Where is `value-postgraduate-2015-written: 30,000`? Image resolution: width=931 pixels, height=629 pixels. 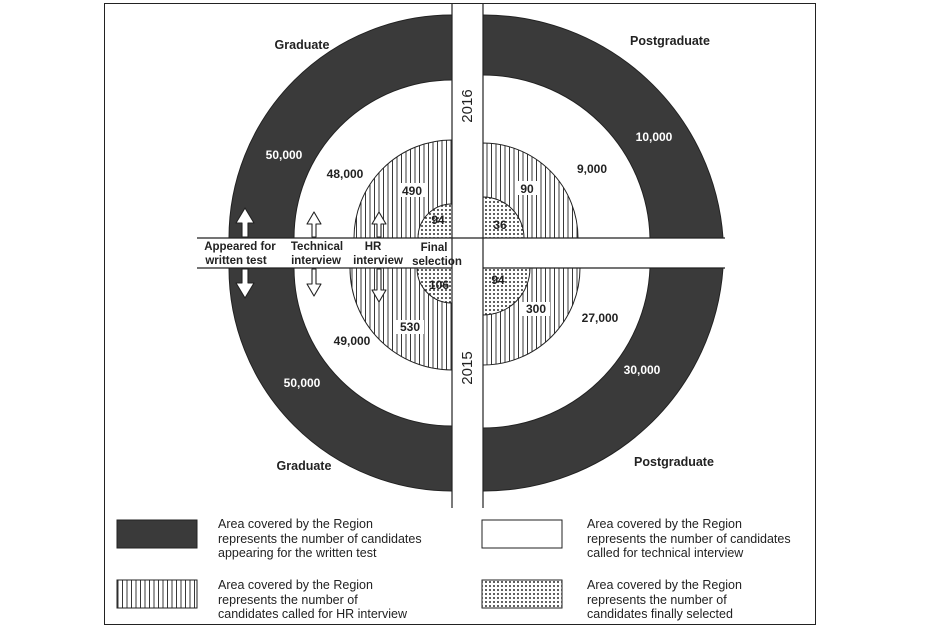 value-postgraduate-2015-written: 30,000 is located at coordinates (642, 370).